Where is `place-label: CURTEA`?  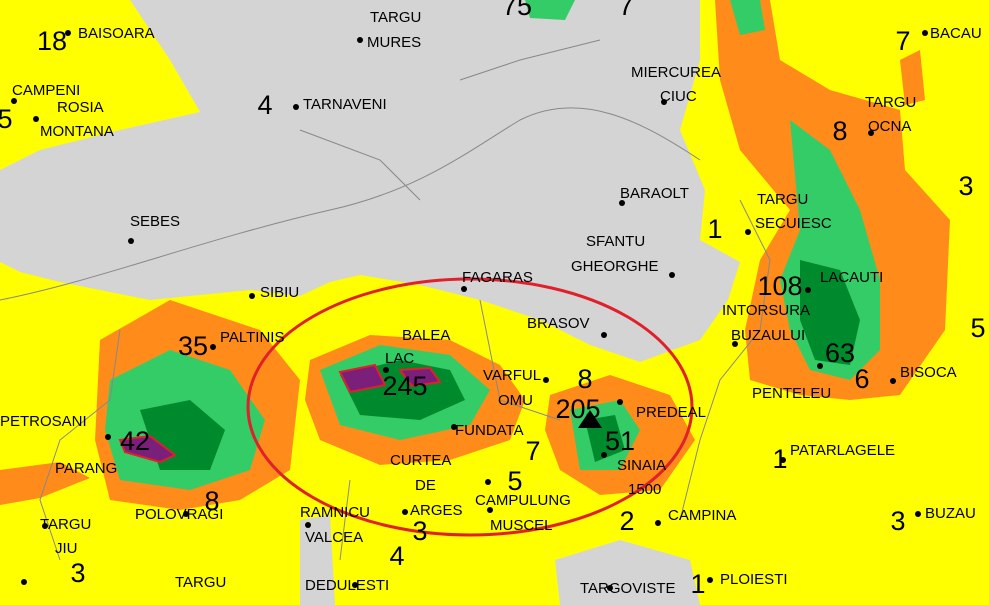 place-label: CURTEA is located at coordinates (420, 460).